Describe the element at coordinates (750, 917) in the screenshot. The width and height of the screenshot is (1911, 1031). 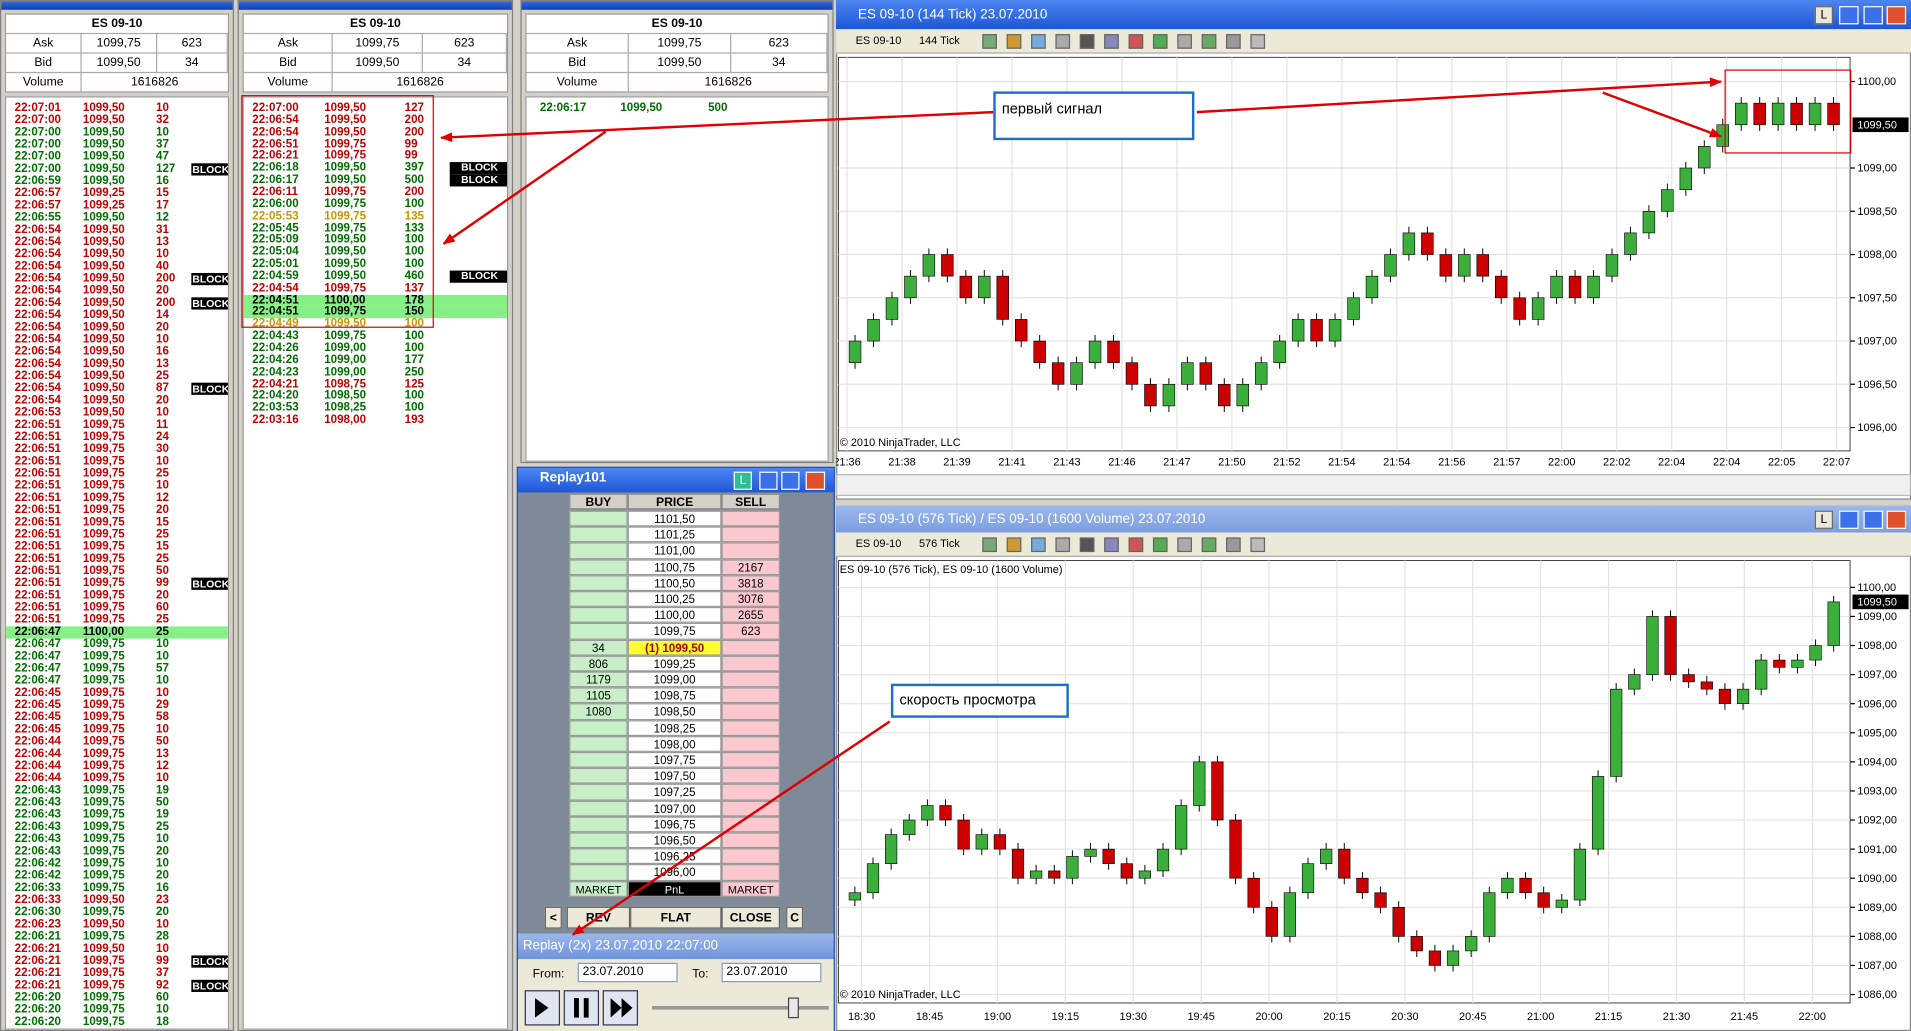
I see `order-button: CLOSE` at that location.